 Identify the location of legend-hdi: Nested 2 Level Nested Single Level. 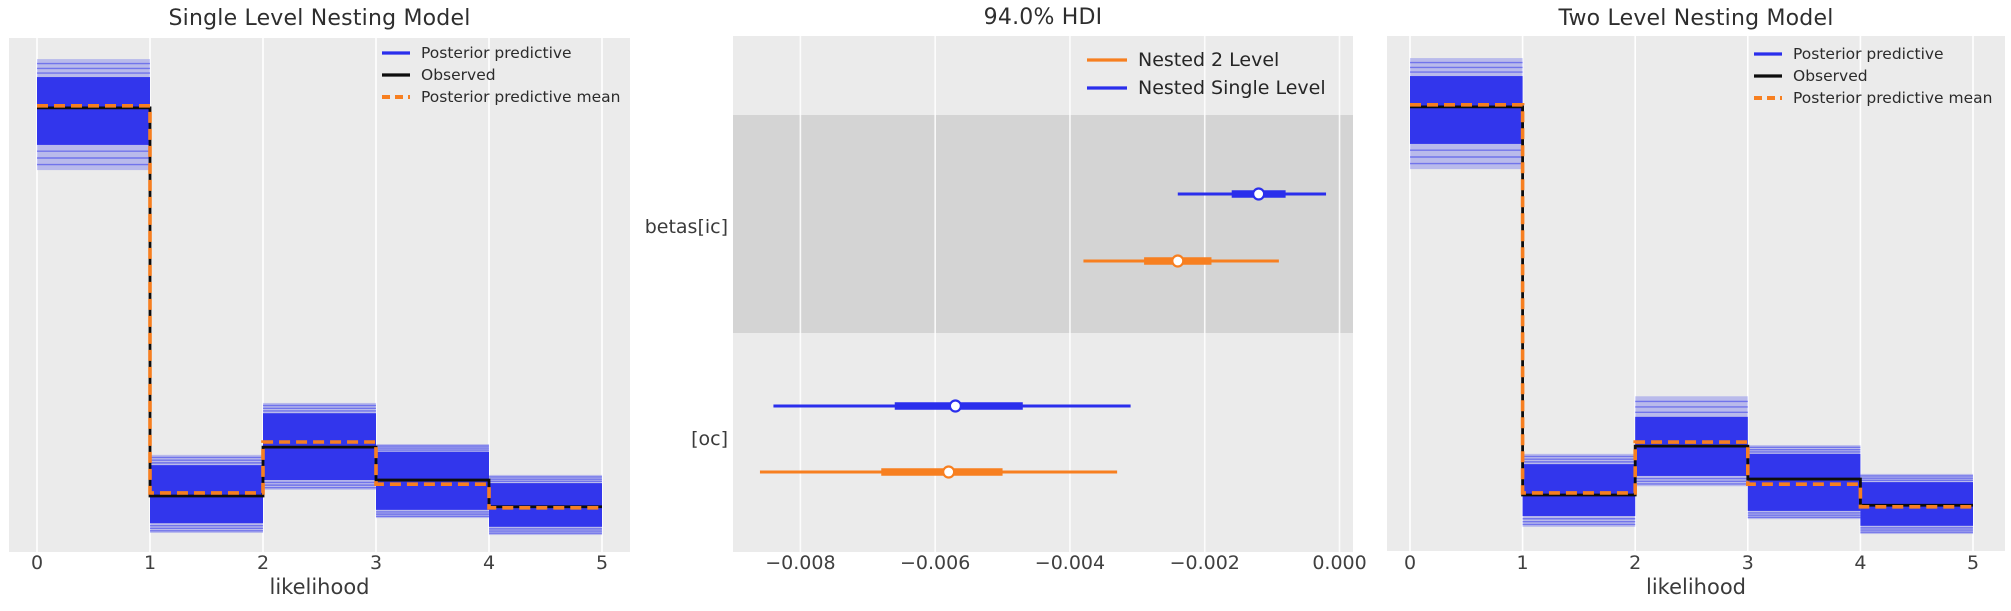
(1206, 74).